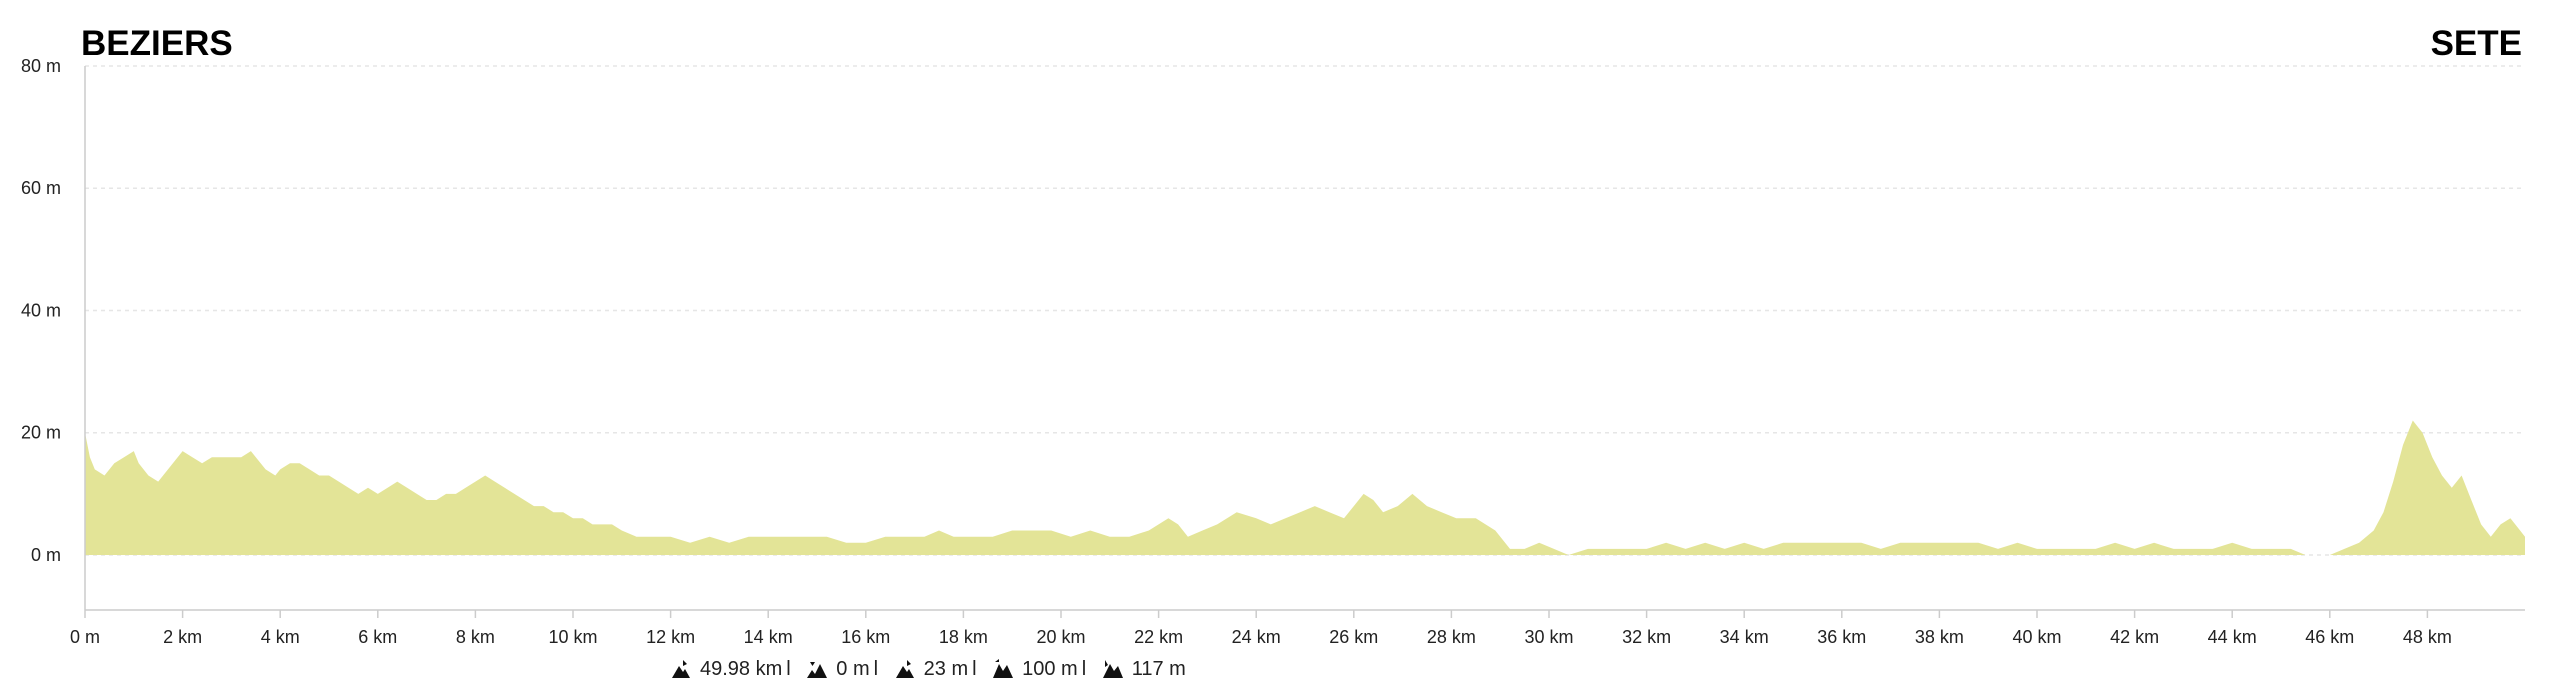 This screenshot has height=687, width=2560. Describe the element at coordinates (865, 637) in the screenshot. I see `x-tick-label: 16 km` at that location.